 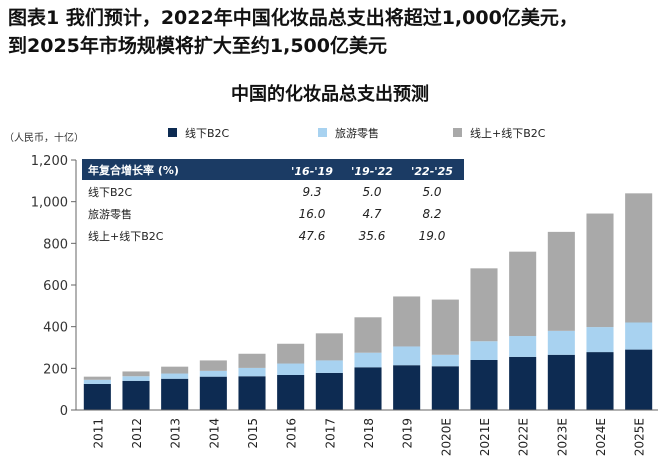 I want to click on y-tick-label: 800, so click(x=55, y=244).